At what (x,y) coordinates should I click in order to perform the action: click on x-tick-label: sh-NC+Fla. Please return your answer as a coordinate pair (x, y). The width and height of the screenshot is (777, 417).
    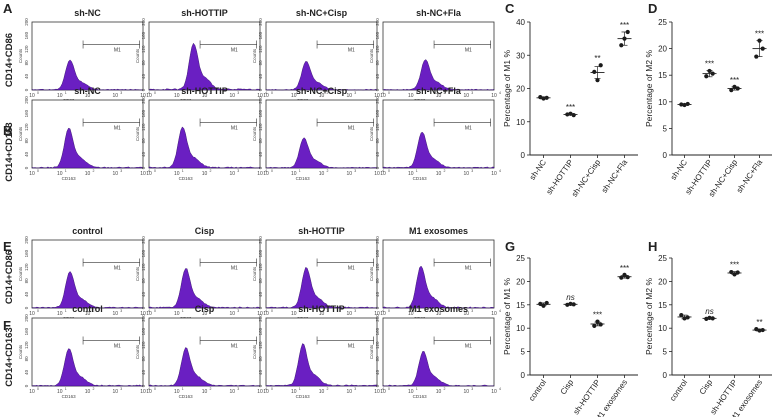
    Looking at the image, I should click on (750, 176).